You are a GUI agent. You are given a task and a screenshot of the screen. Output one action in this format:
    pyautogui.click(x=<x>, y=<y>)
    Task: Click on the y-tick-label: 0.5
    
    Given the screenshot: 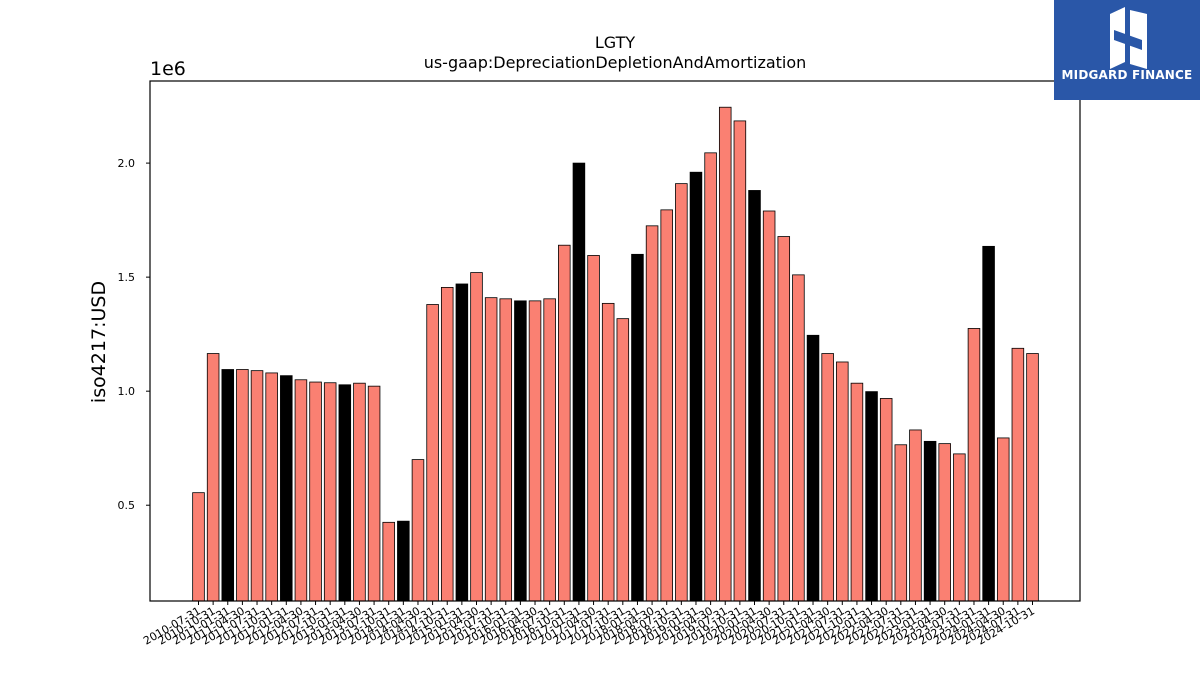 What is the action you would take?
    pyautogui.click(x=127, y=505)
    